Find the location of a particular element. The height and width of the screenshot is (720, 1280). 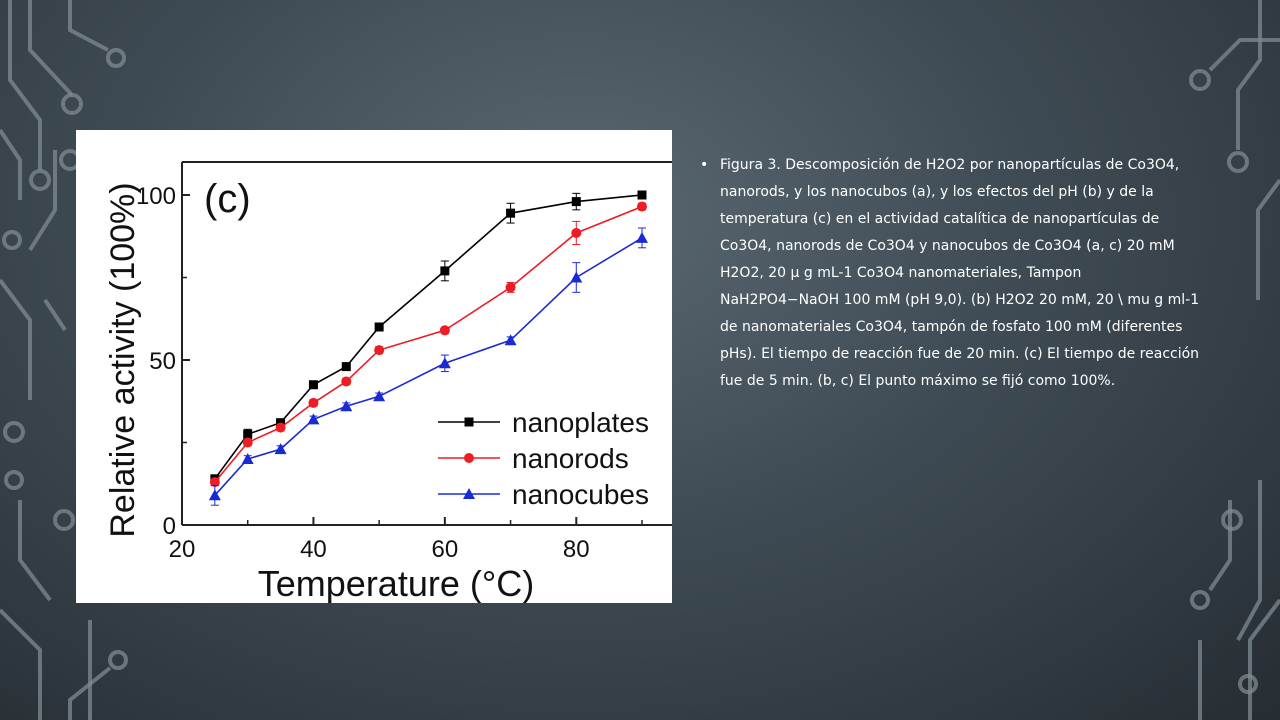

x-tick-label: 20 is located at coordinates (182, 549).